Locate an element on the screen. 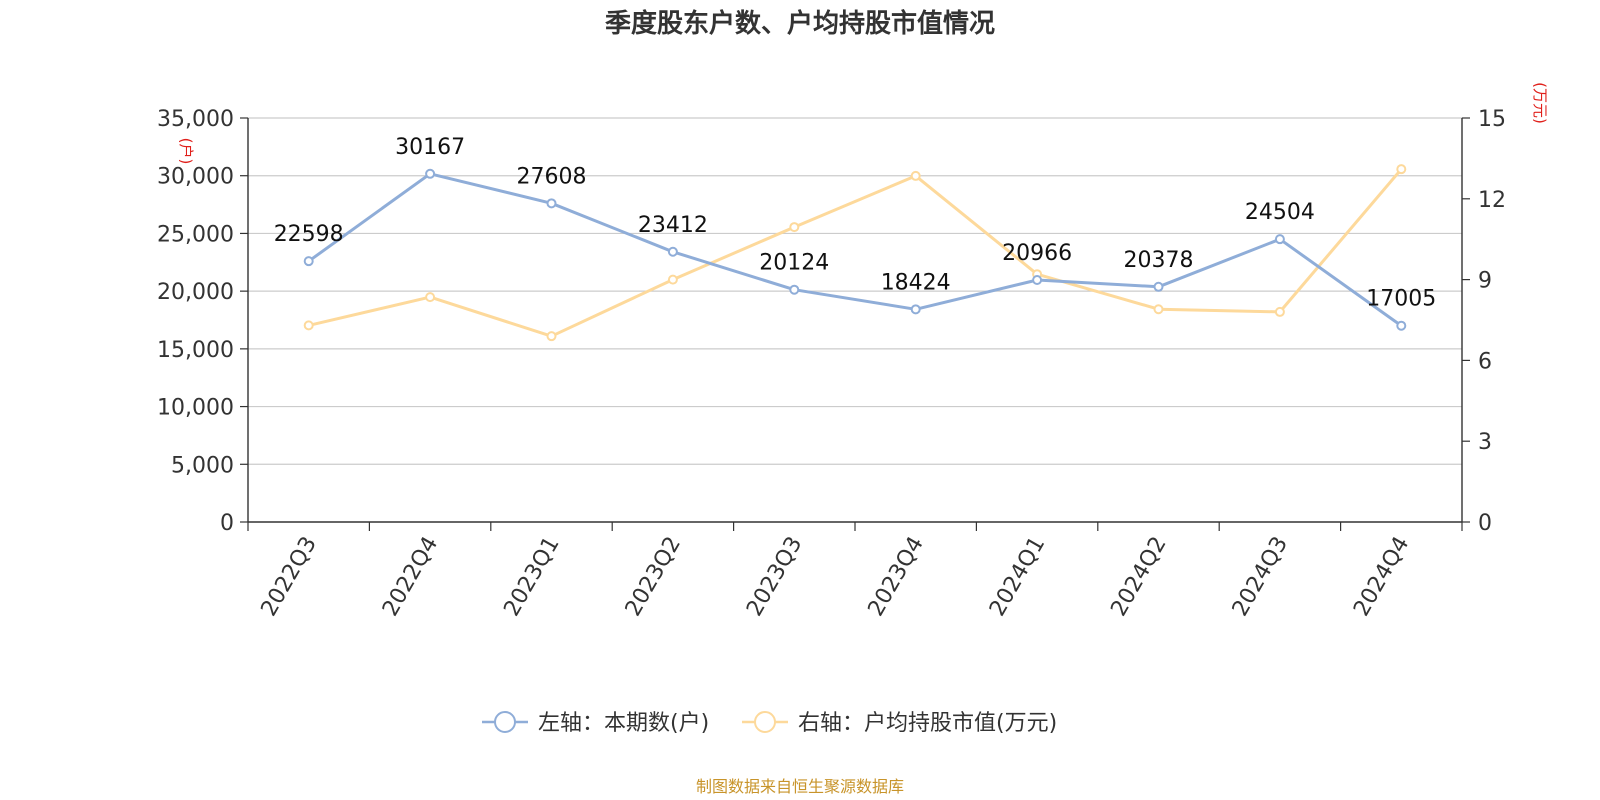 The width and height of the screenshot is (1600, 800). left-tick-label: 5,000 is located at coordinates (202, 465).